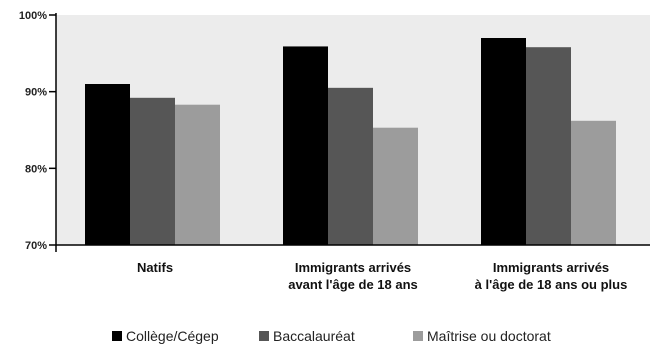  What do you see at coordinates (33, 16) in the screenshot?
I see `y-tick-label: 100%` at bounding box center [33, 16].